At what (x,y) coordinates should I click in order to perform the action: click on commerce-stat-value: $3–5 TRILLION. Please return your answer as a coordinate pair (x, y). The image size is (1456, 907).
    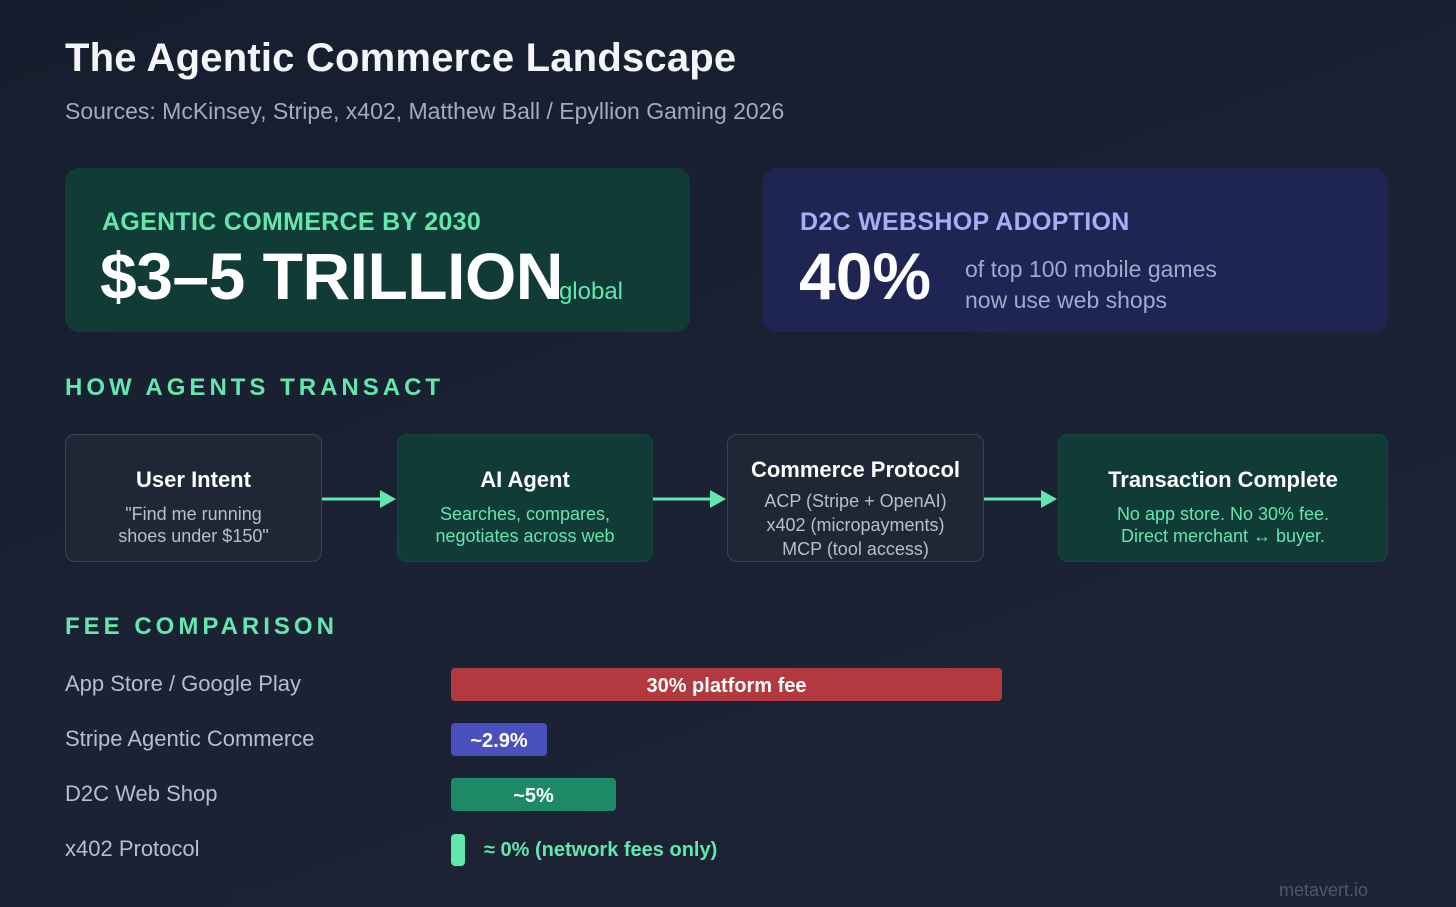
    Looking at the image, I should click on (331, 276).